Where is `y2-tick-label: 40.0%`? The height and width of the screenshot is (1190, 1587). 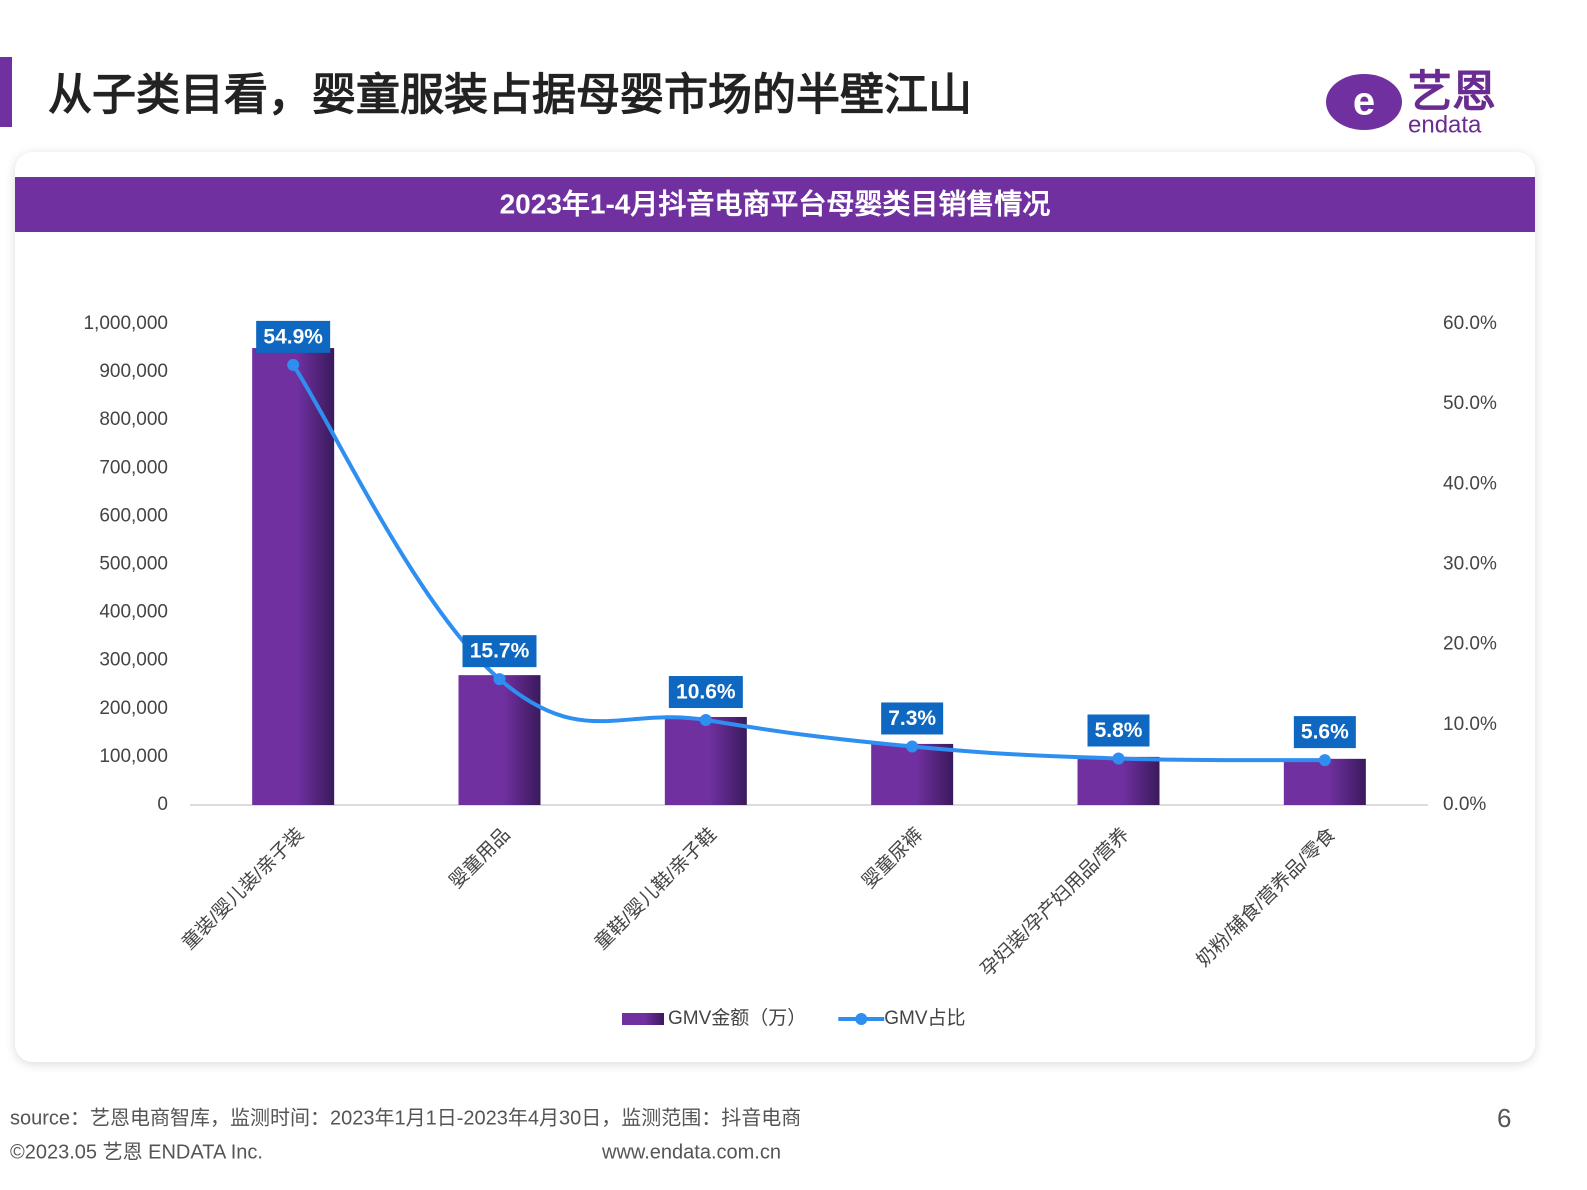
y2-tick-label: 40.0% is located at coordinates (1470, 483).